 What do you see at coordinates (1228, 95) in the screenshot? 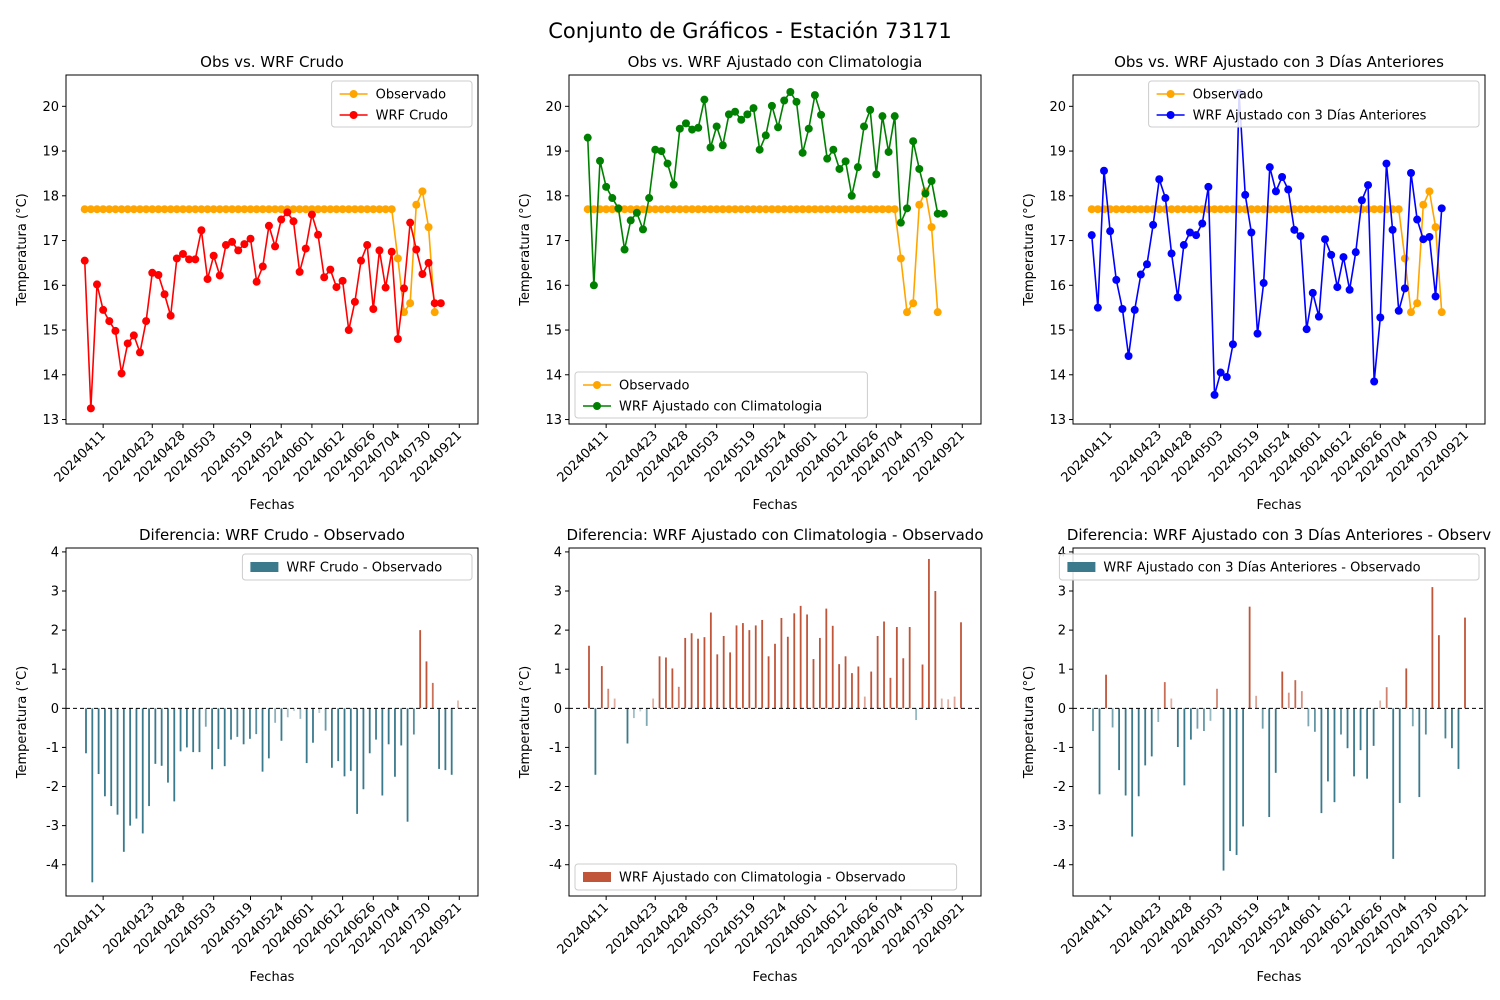
I see `legend-label: Observado` at bounding box center [1228, 95].